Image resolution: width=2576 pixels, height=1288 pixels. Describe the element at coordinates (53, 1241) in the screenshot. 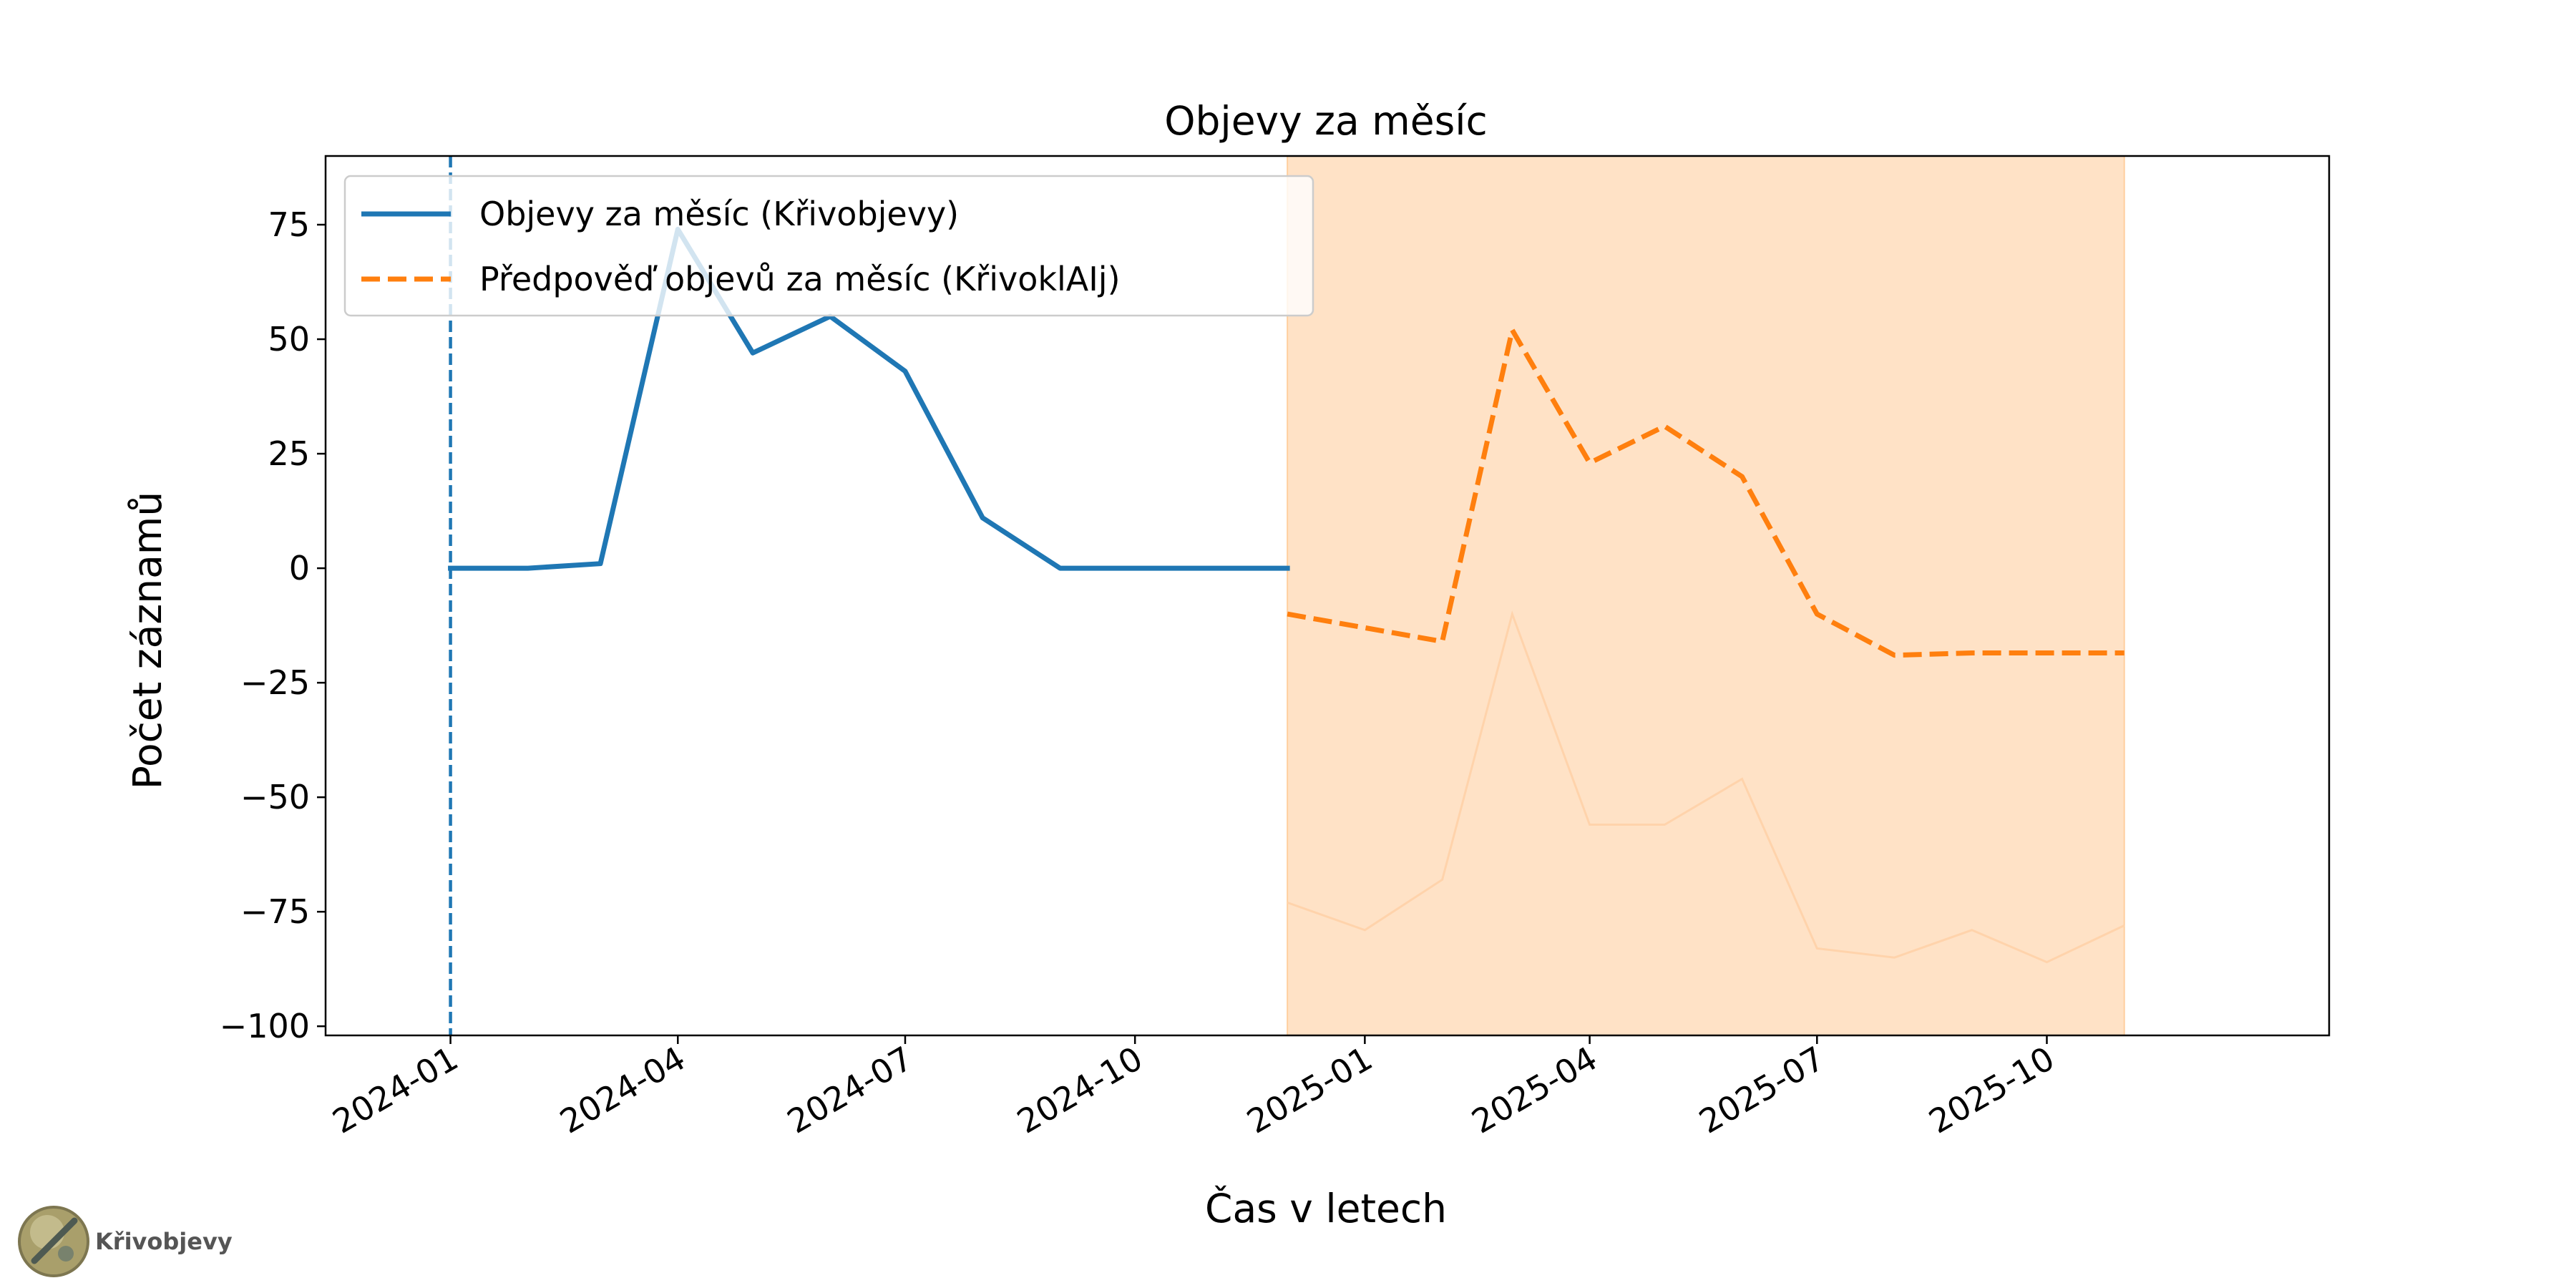

I see `telescope-logo-icon` at that location.